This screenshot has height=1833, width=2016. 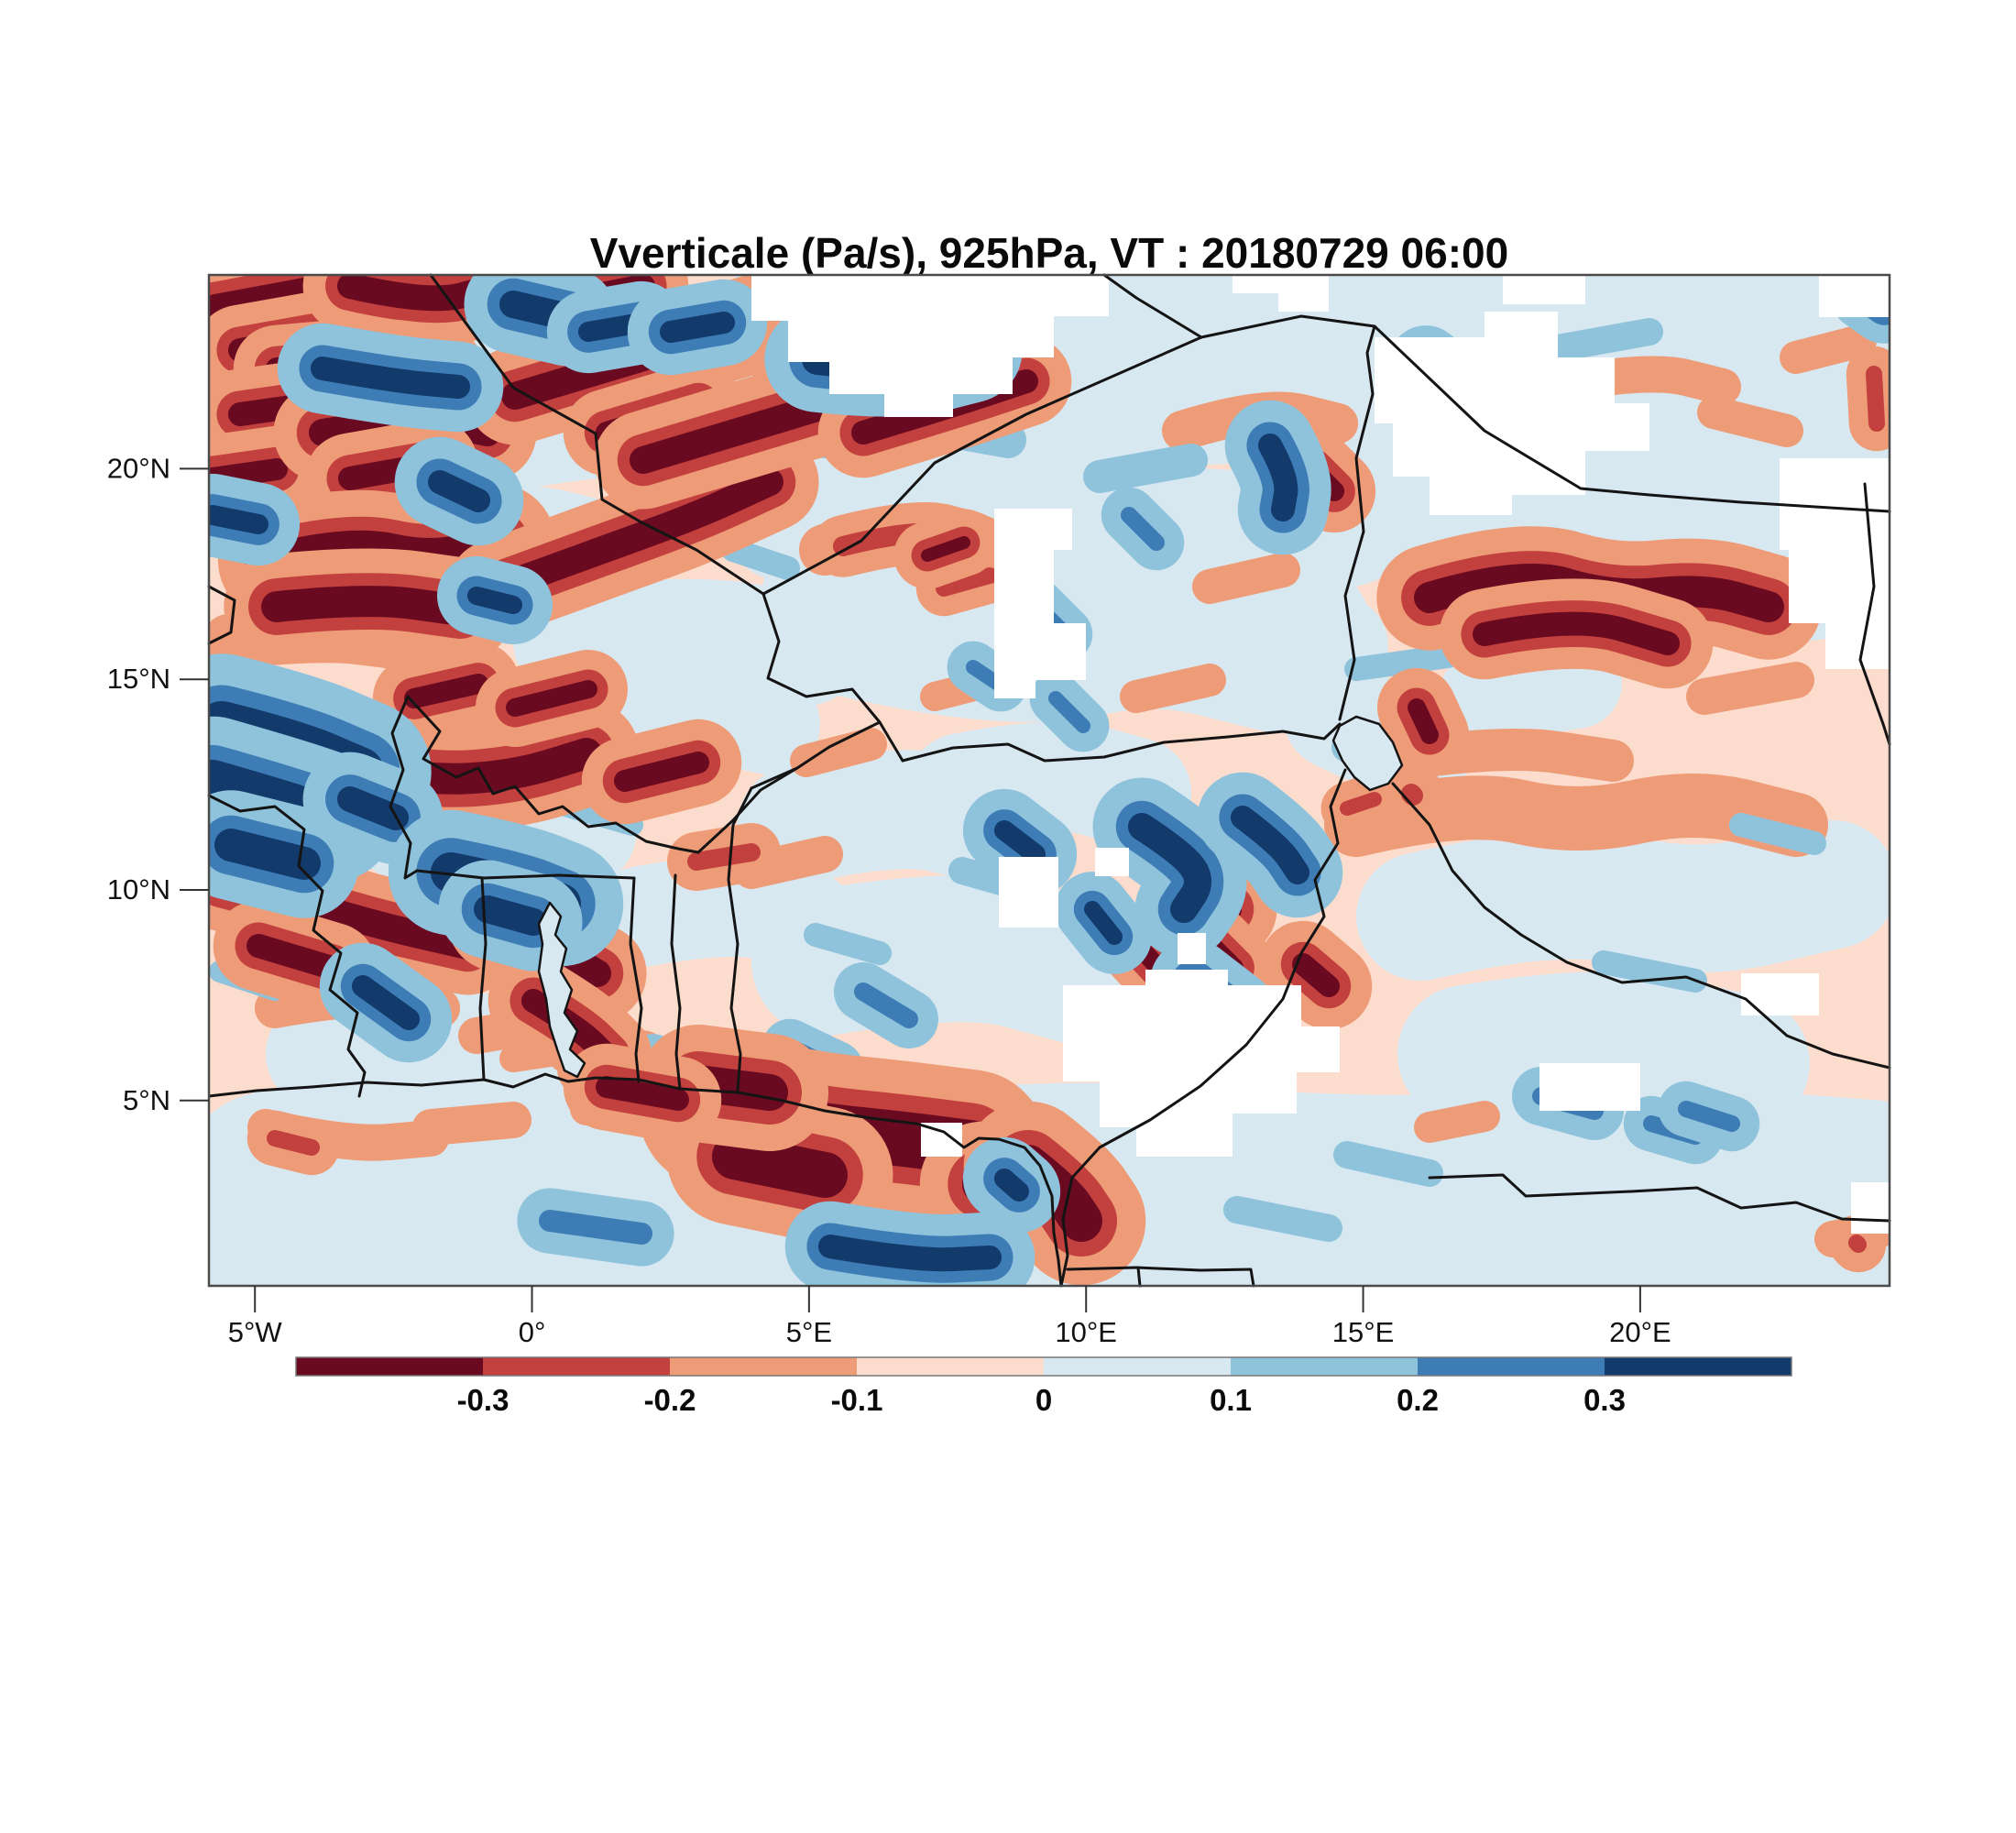 What do you see at coordinates (532, 1332) in the screenshot?
I see `longitude-tick-label: 0°` at bounding box center [532, 1332].